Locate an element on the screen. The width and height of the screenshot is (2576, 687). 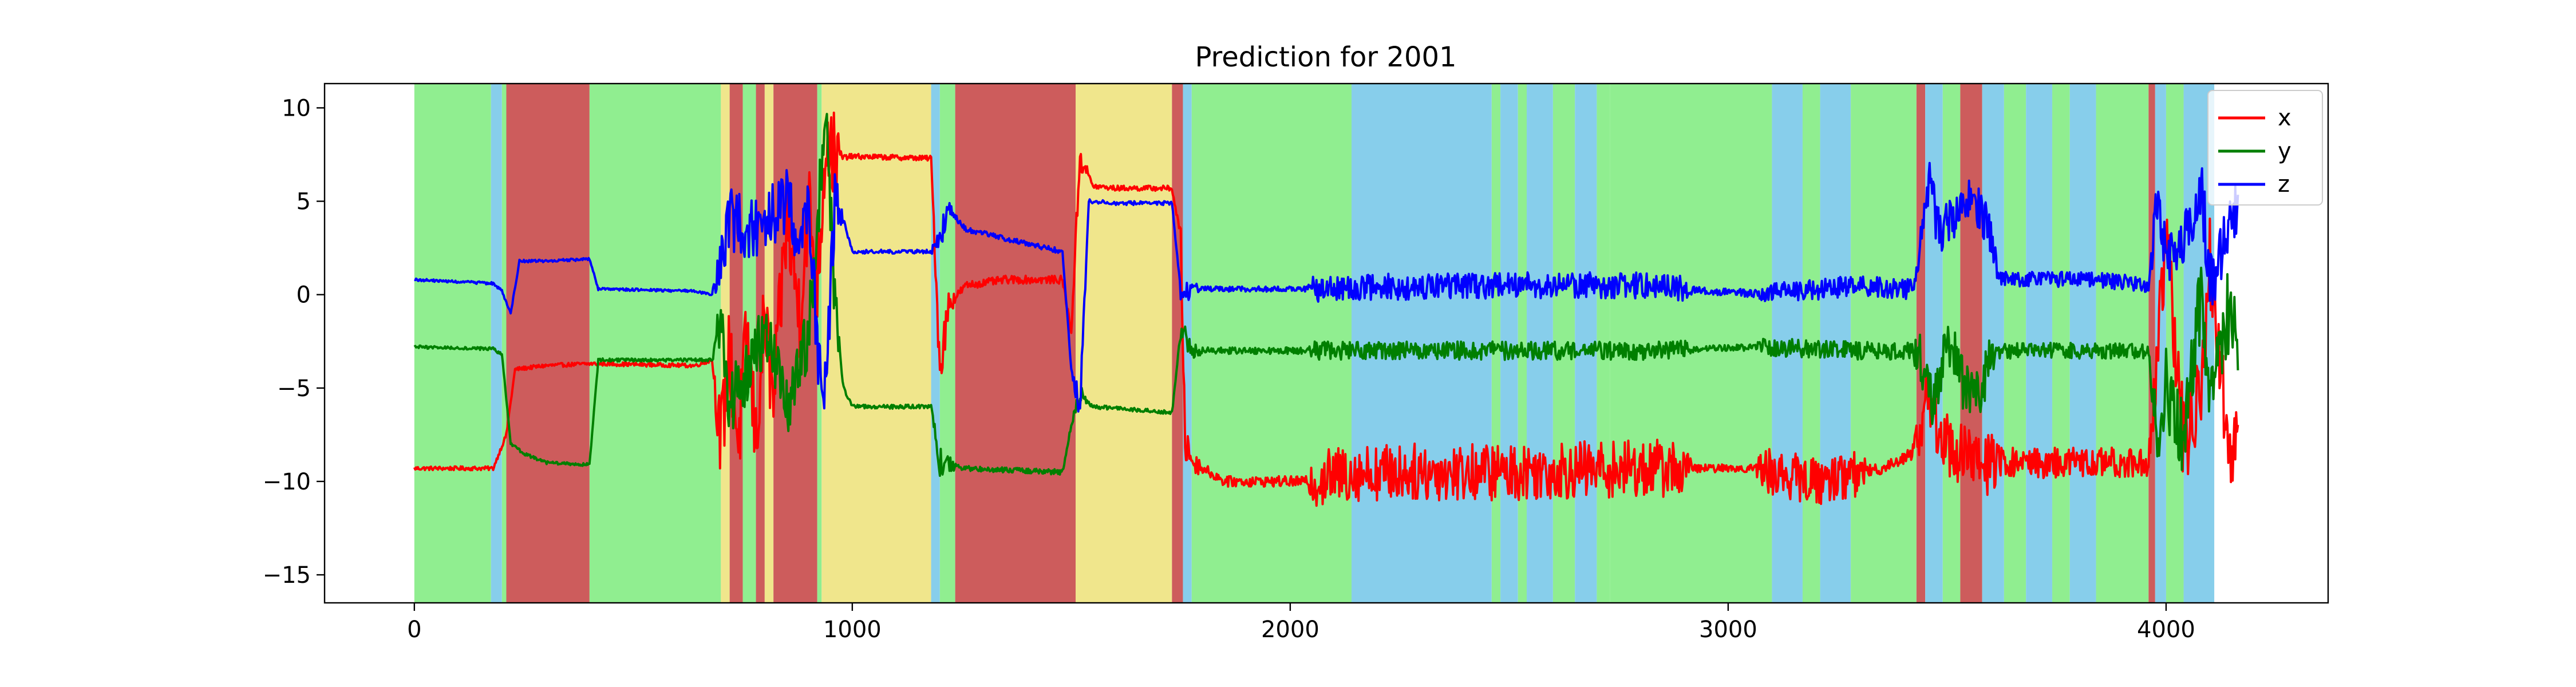
legend: xyz is located at coordinates (2265, 148).